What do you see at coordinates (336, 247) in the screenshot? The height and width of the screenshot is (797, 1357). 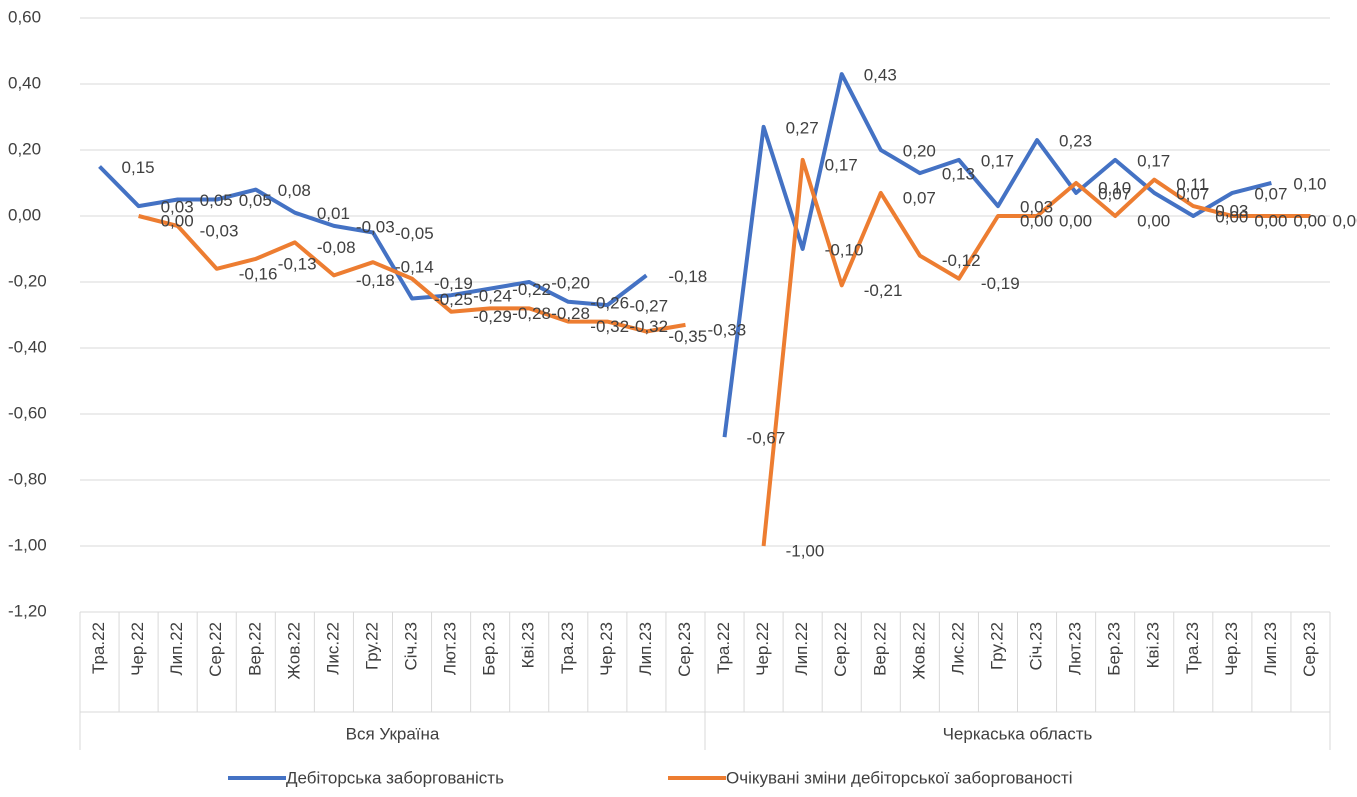 I see `data-label: -0,08` at bounding box center [336, 247].